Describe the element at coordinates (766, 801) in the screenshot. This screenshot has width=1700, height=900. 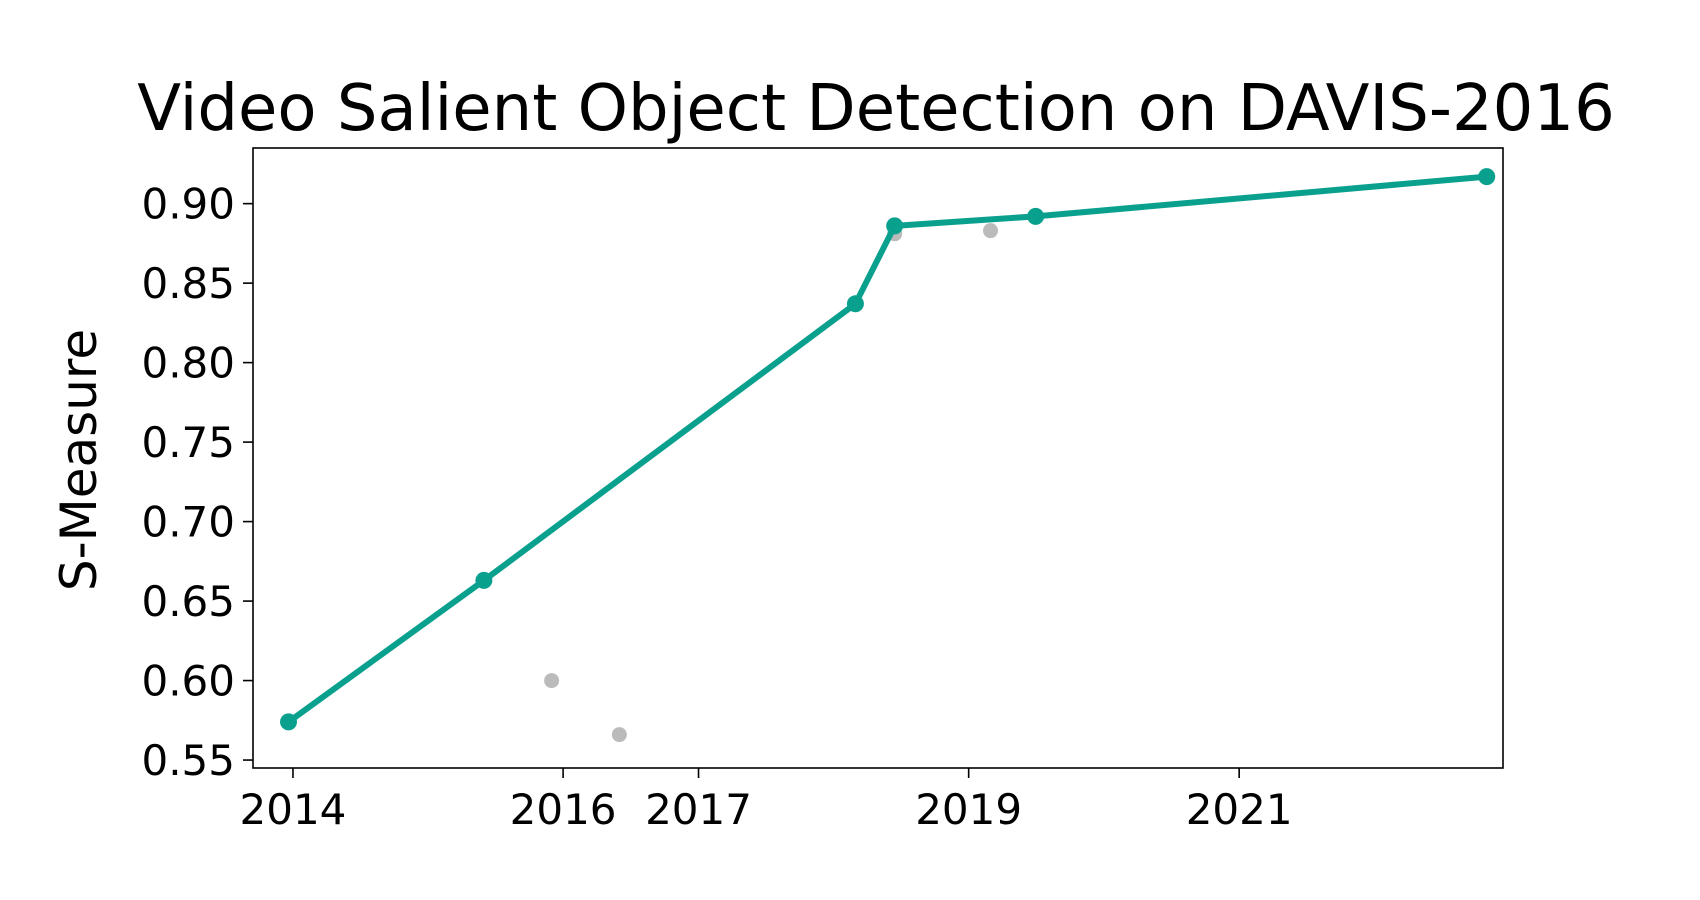
I see `x-axis: 2014 2016 2017 2019 2021` at that location.